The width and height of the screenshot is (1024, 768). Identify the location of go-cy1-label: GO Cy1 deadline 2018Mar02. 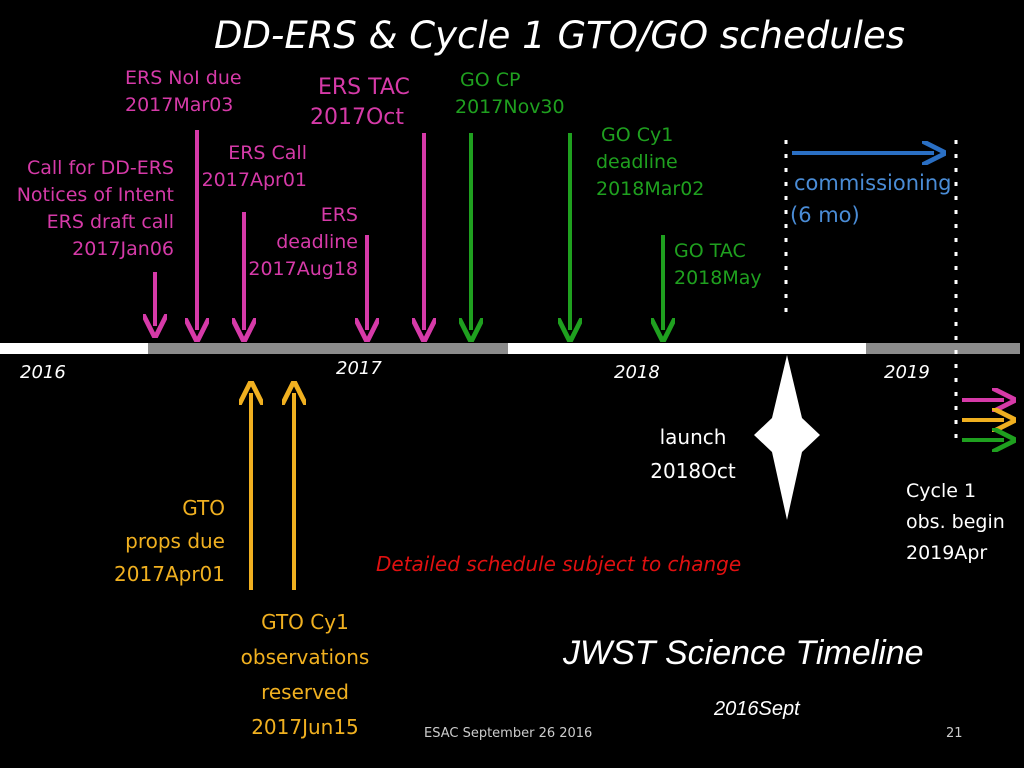
(650, 162).